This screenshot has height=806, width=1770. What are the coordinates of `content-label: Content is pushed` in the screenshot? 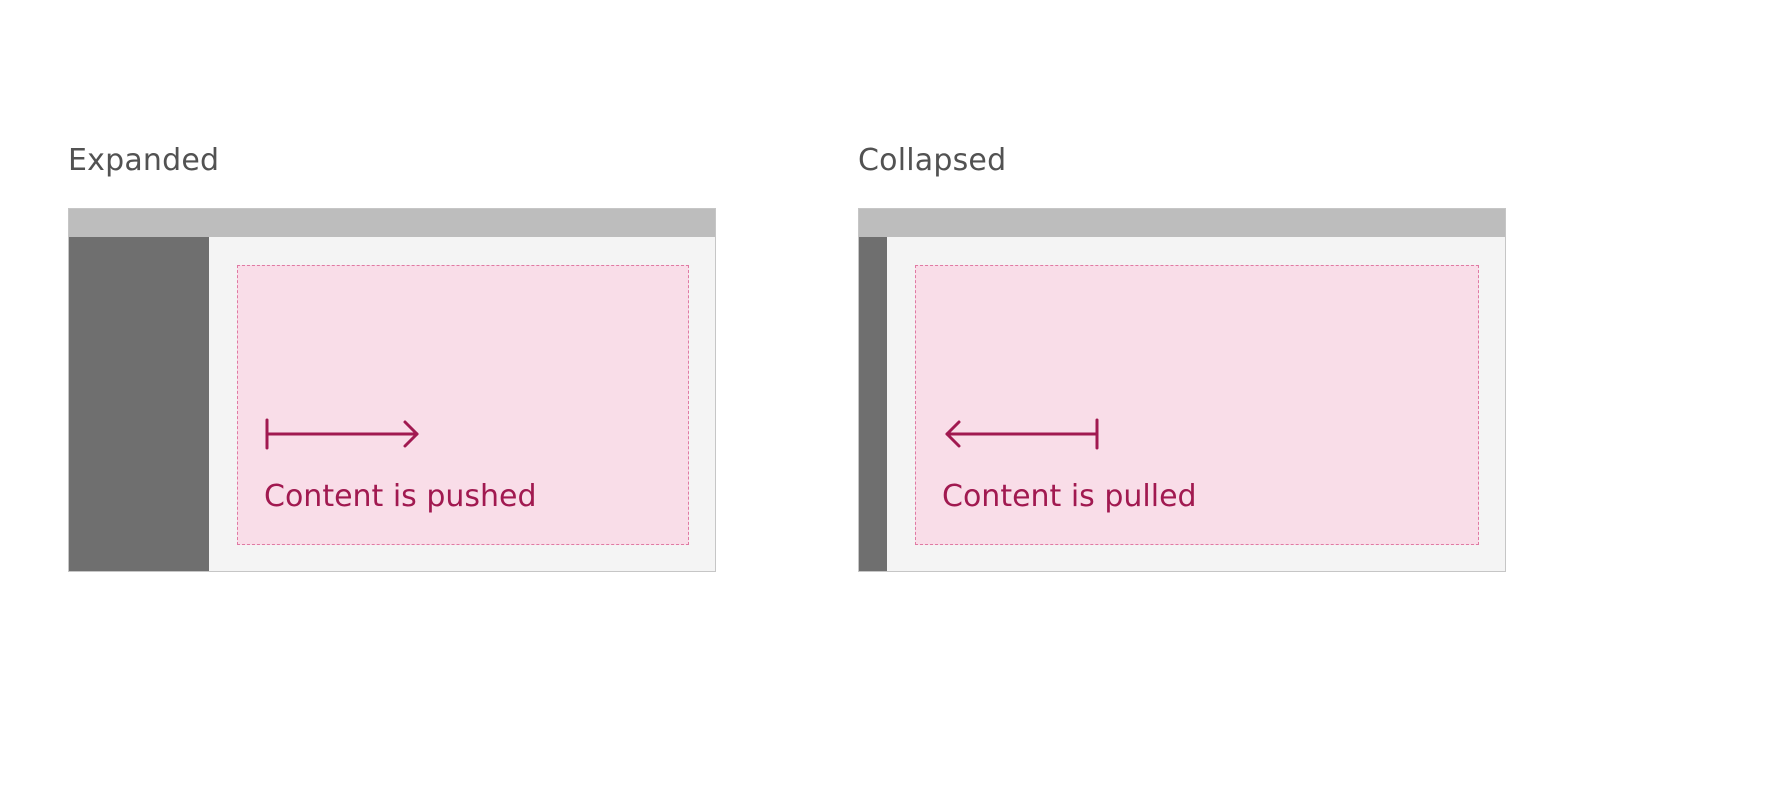 It's located at (400, 496).